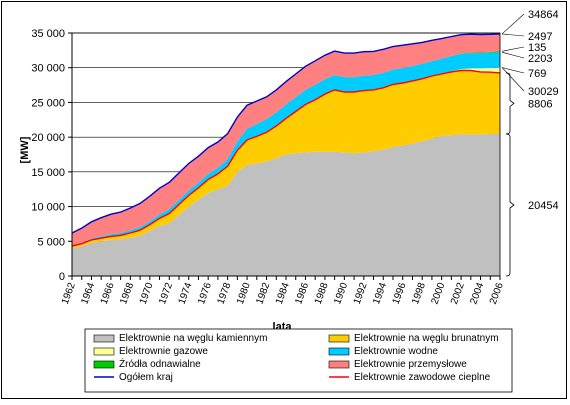  Describe the element at coordinates (263, 293) in the screenshot. I see `x-tick-label: 1982` at that location.